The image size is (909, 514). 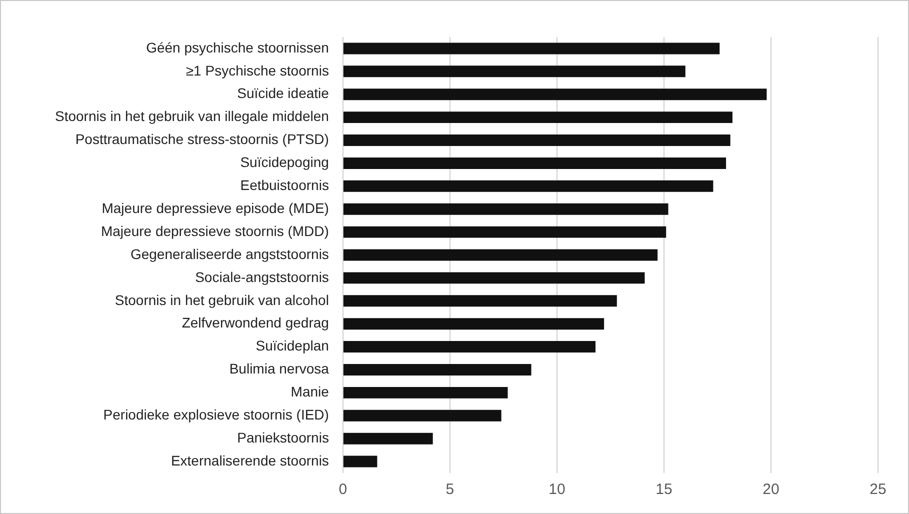 What do you see at coordinates (262, 276) in the screenshot?
I see `y-tick-label: Sociale-angststoornis` at bounding box center [262, 276].